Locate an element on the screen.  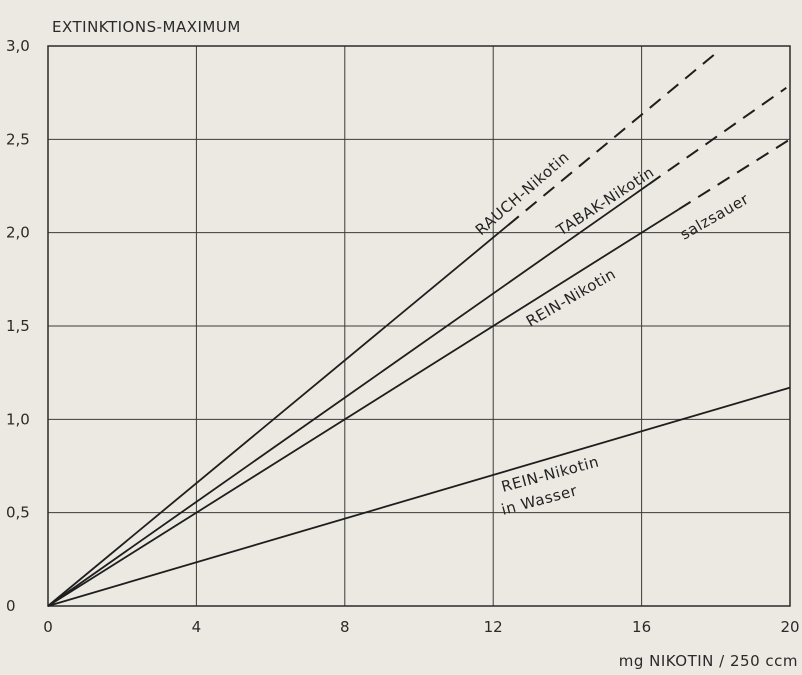
x-tick-label: 0 is located at coordinates (48, 627).